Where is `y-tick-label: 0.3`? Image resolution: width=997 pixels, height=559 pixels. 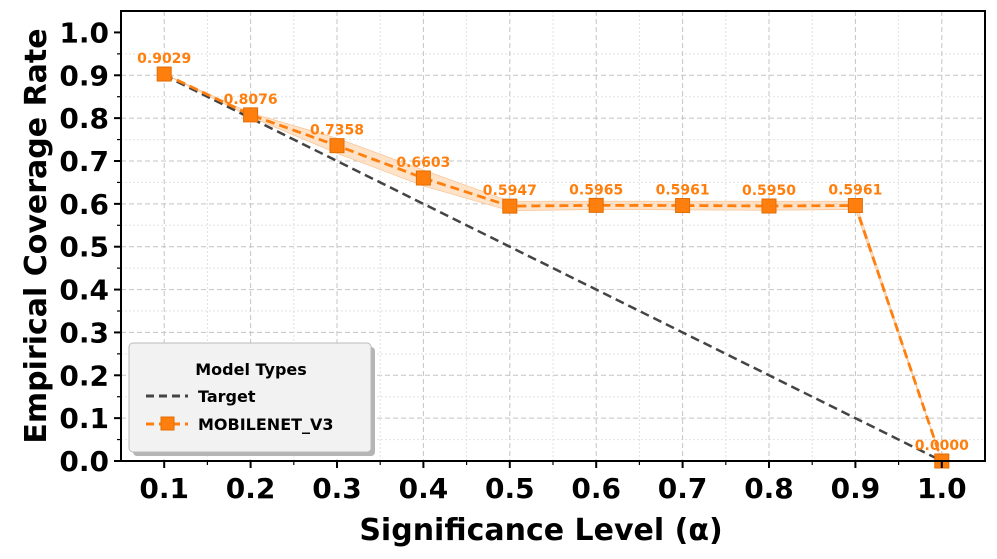 y-tick-label: 0.3 is located at coordinates (84, 332).